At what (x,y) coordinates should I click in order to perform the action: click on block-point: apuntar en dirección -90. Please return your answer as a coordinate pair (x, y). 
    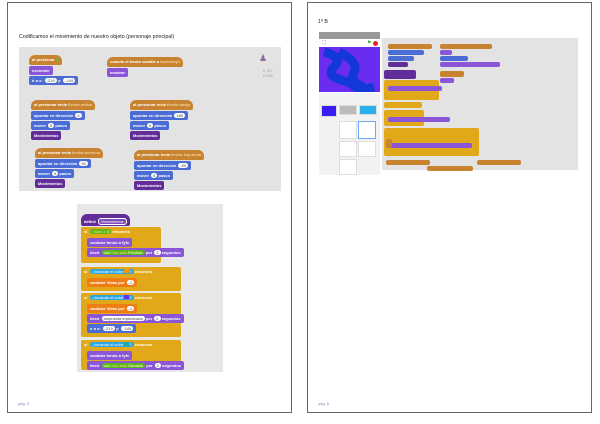
    Looking at the image, I should click on (163, 165).